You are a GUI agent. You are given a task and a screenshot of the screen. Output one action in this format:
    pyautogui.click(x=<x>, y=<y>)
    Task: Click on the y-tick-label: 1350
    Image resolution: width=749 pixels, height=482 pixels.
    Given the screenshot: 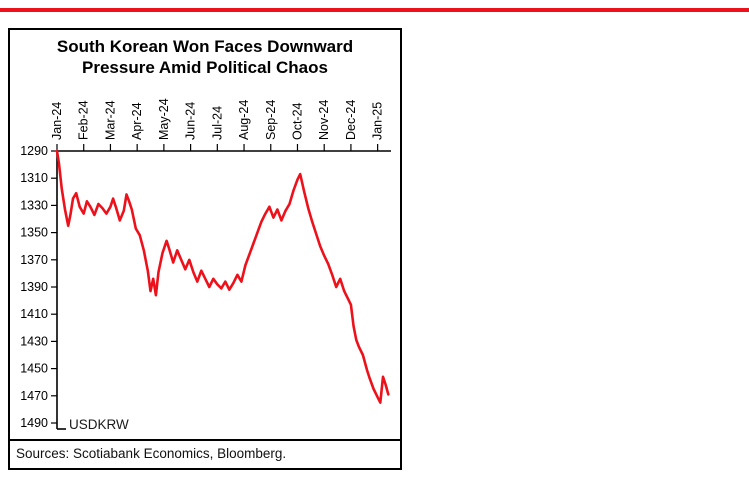 What is the action you would take?
    pyautogui.click(x=34, y=233)
    